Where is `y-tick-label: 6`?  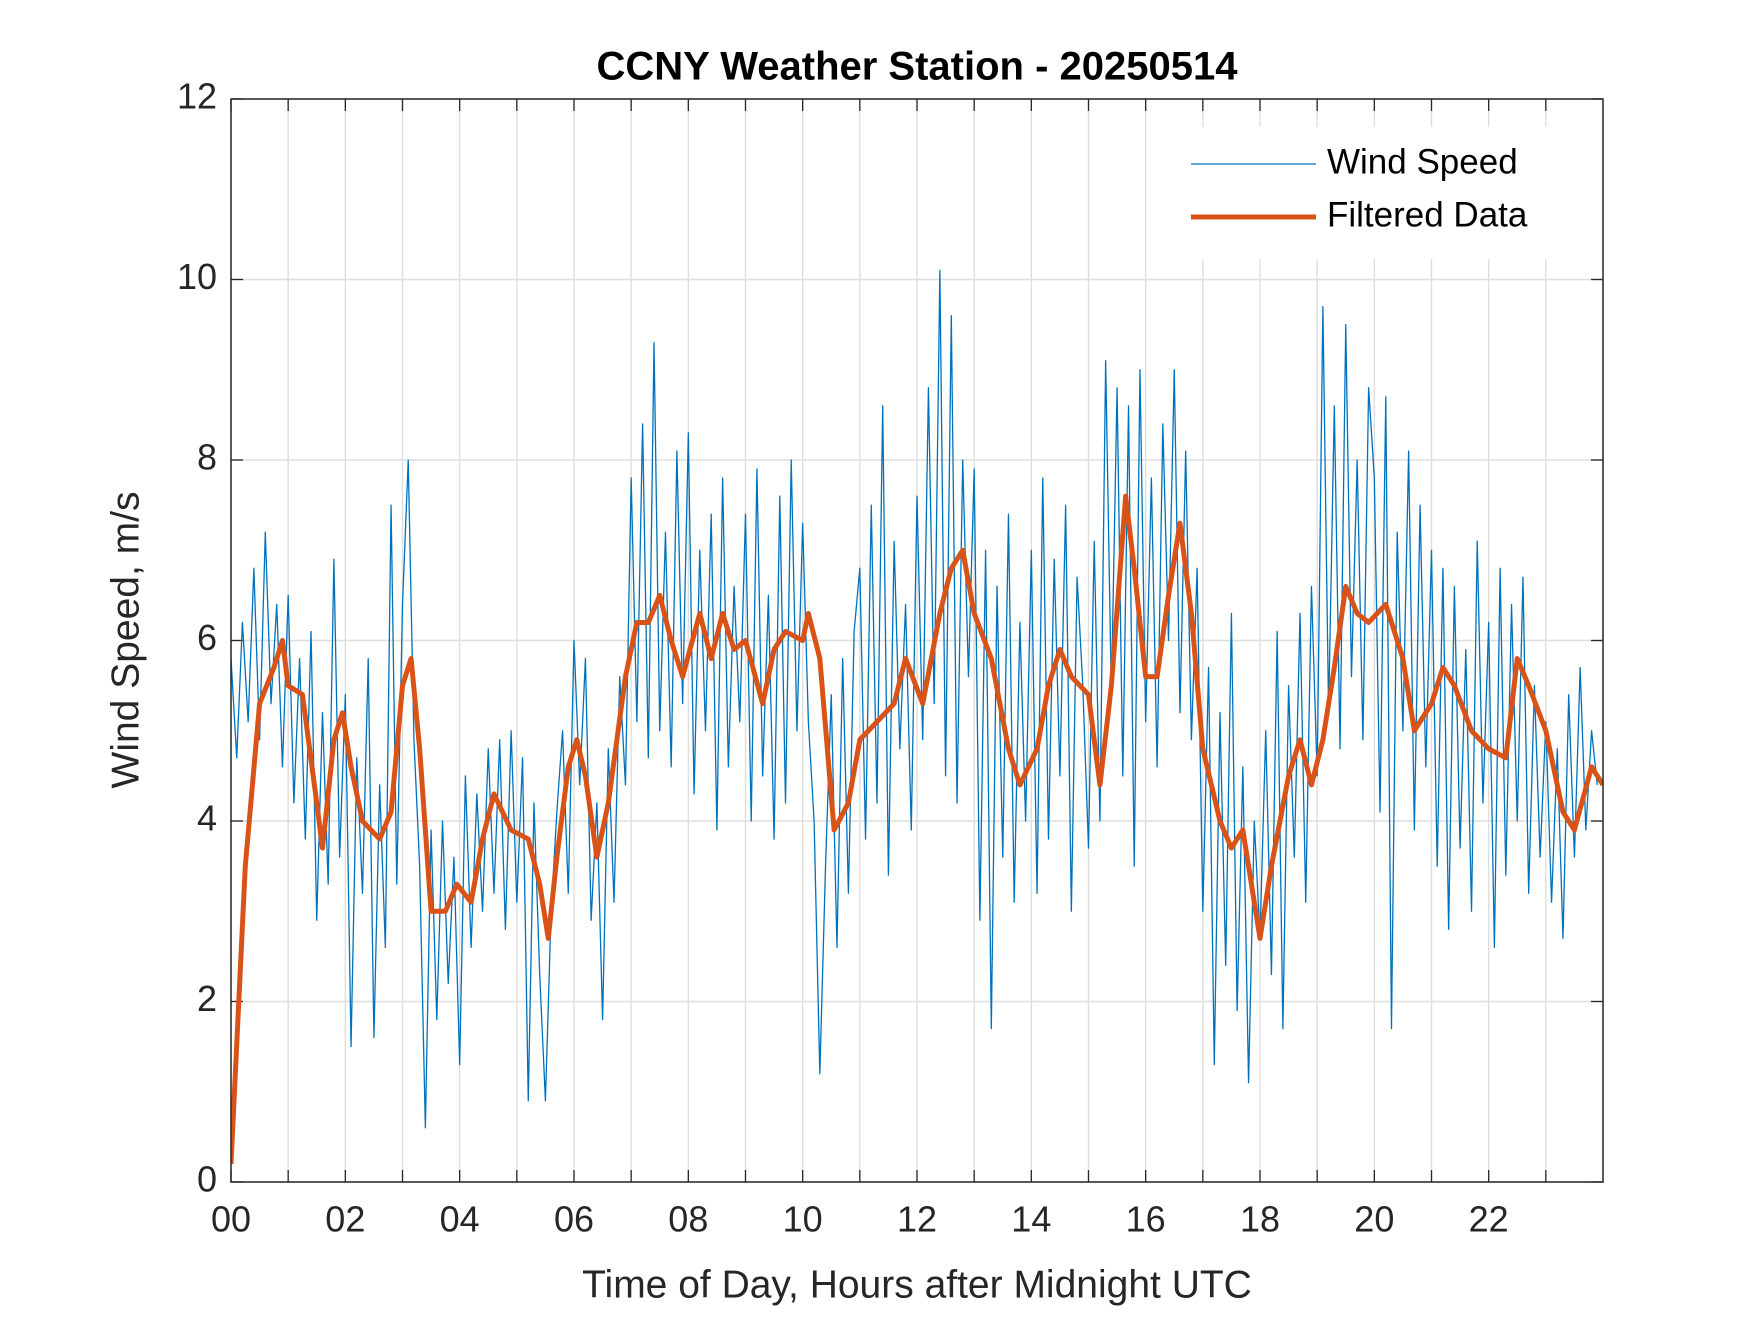
y-tick-label: 6 is located at coordinates (207, 637).